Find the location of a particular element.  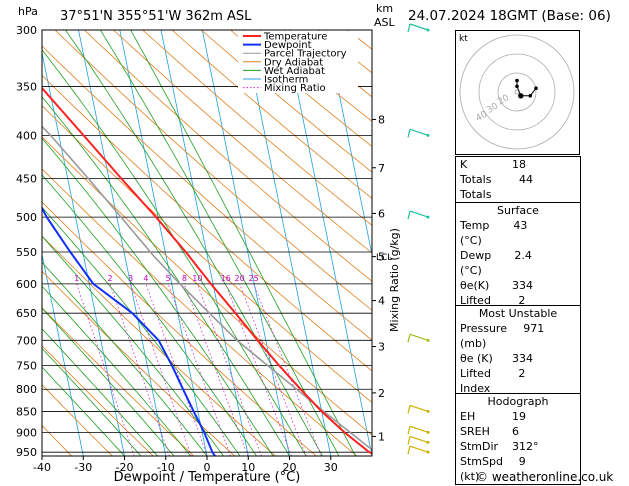

row-value: 2 is located at coordinates (522, 300).